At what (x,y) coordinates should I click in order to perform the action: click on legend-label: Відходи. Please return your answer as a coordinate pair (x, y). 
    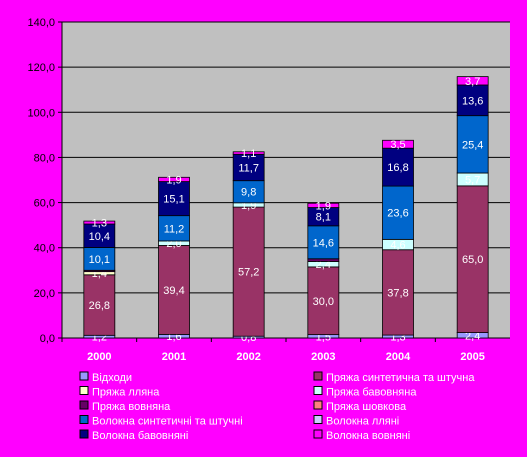
    Looking at the image, I should click on (112, 378).